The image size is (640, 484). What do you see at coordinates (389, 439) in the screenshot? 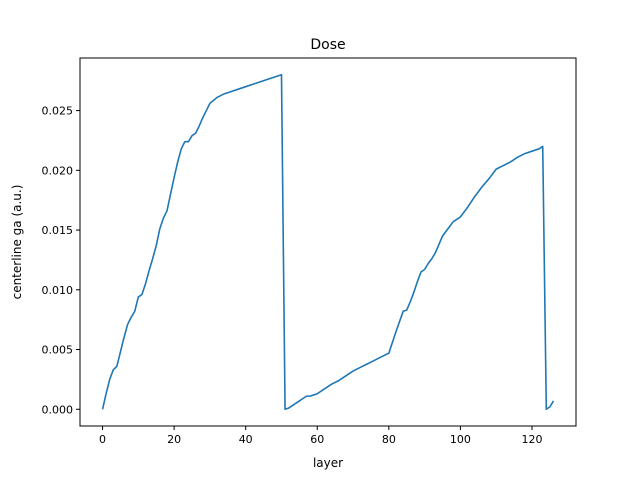
I see `x-tick-label: 80` at bounding box center [389, 439].